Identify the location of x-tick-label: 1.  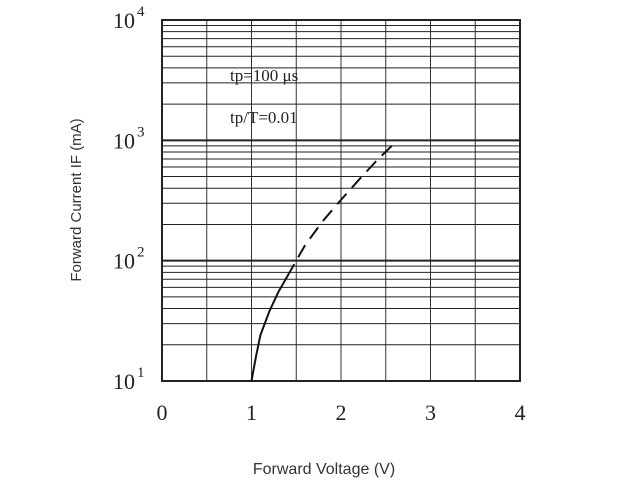
(251, 412).